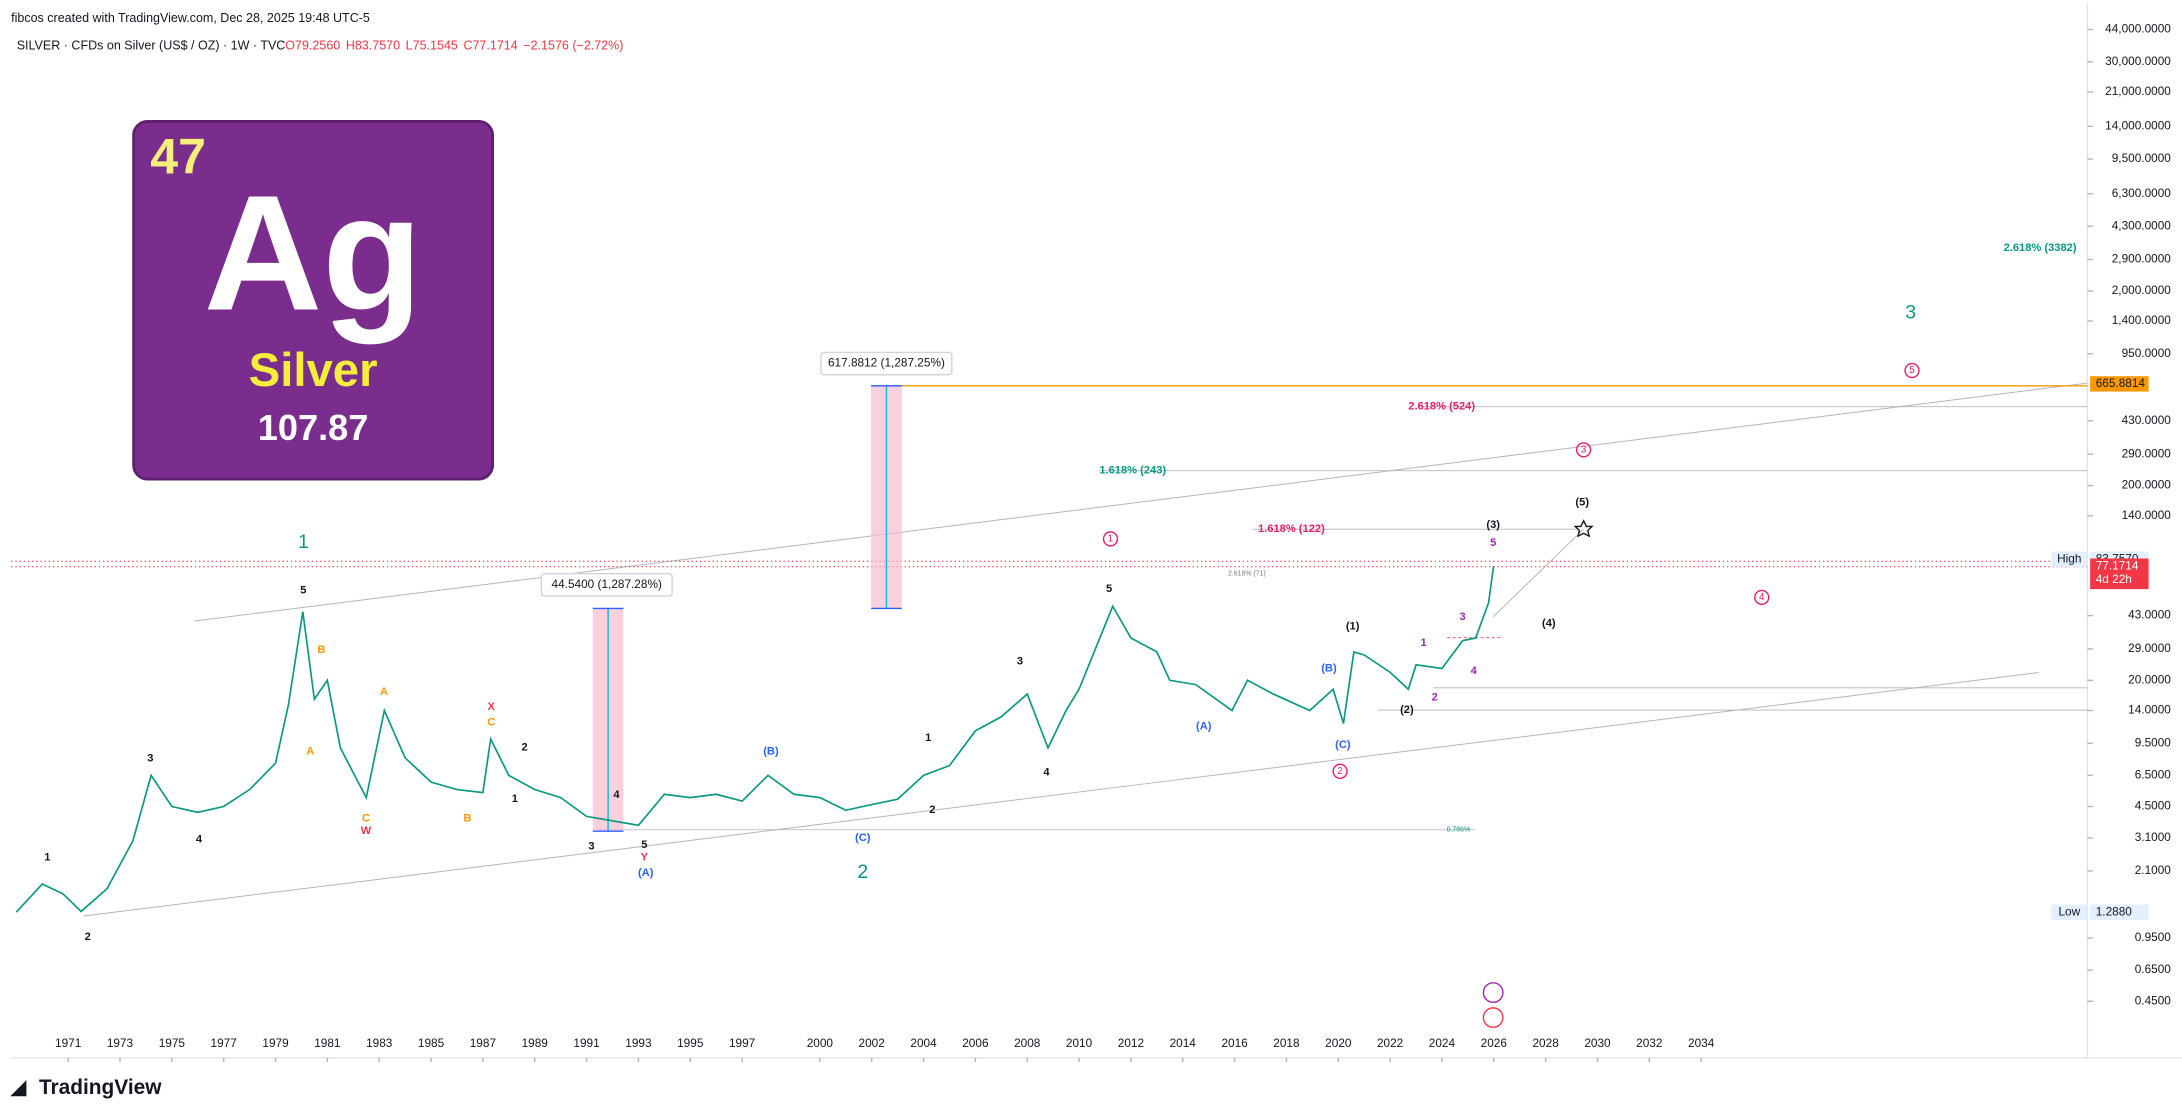 The height and width of the screenshot is (1114, 2182). I want to click on y-tick-label: 43.0000, so click(2149, 615).